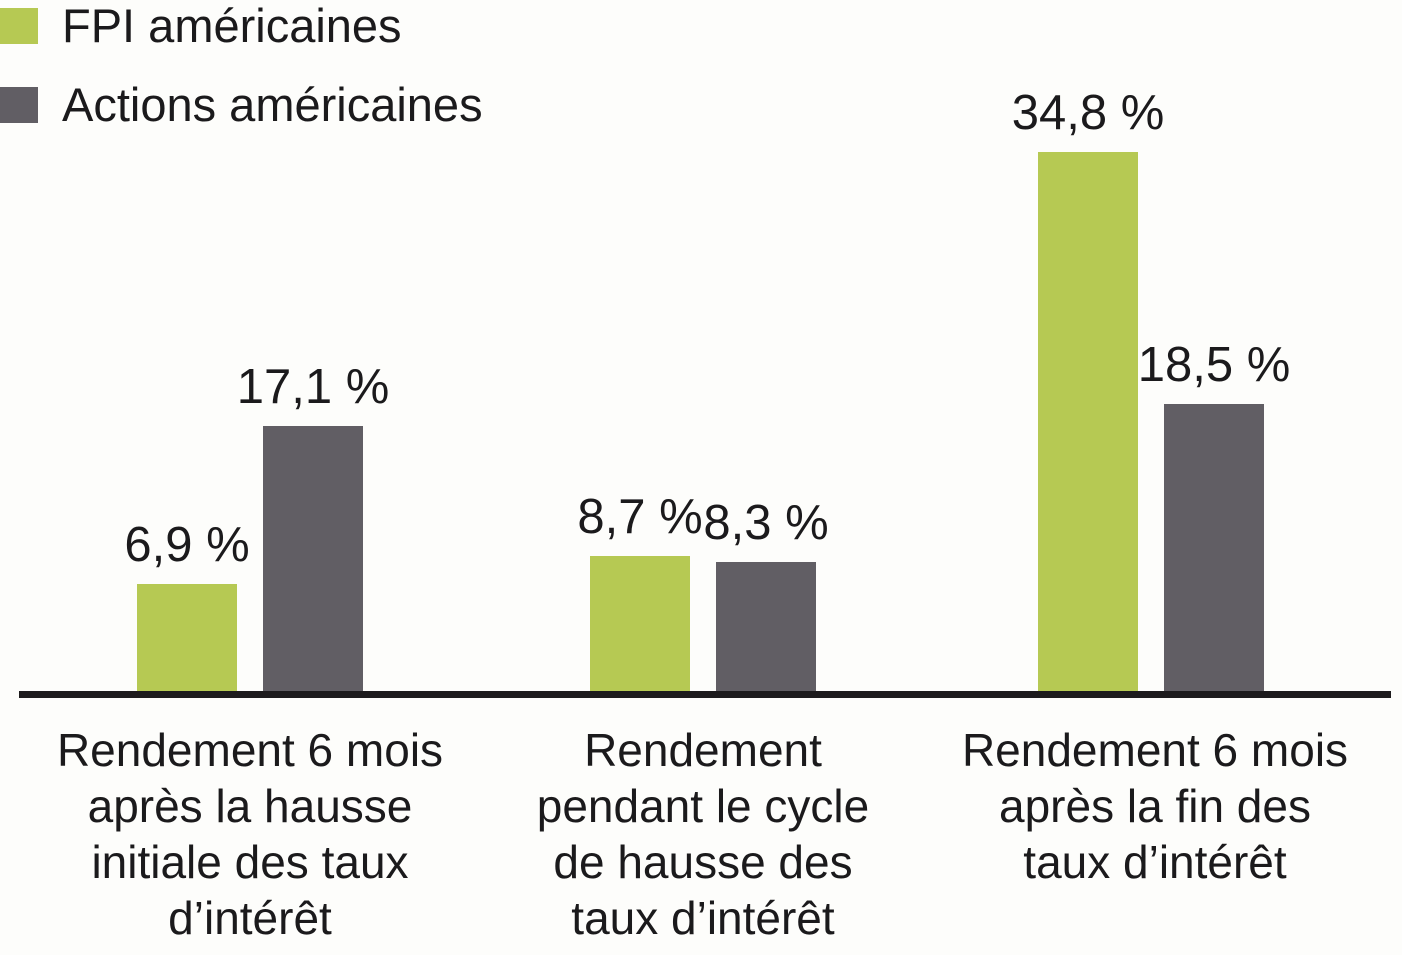  Describe the element at coordinates (187, 545) in the screenshot. I see `value-label-fpi-group1: 6,9 %` at that location.